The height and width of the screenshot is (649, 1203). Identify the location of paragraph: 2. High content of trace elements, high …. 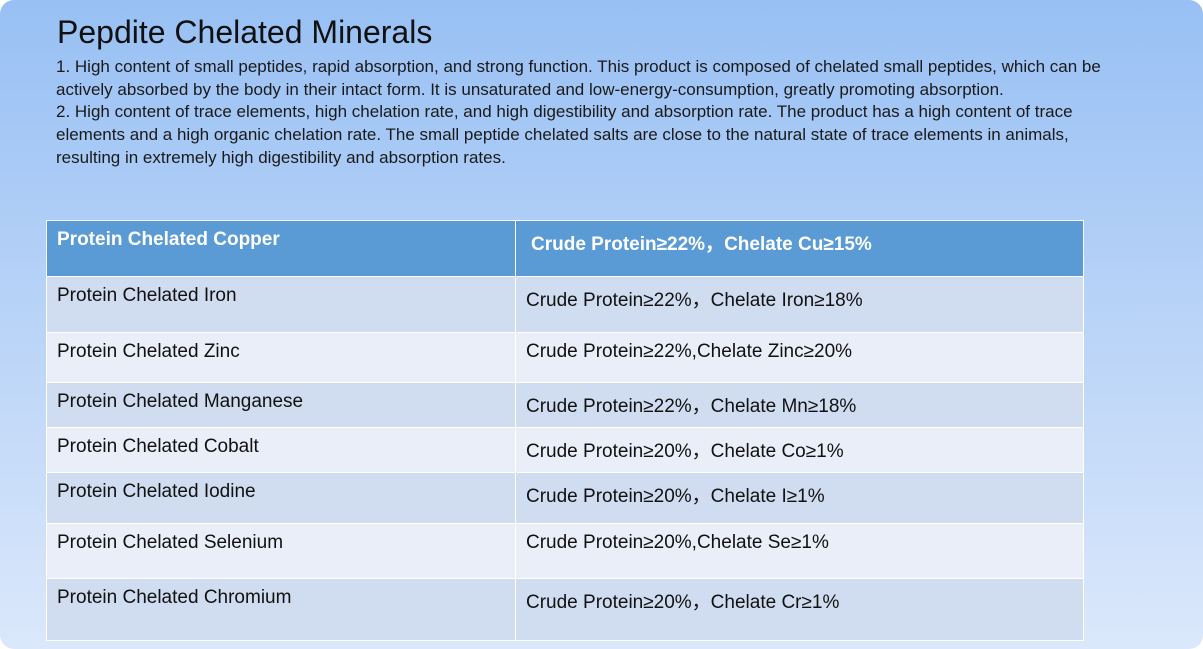
(564, 134).